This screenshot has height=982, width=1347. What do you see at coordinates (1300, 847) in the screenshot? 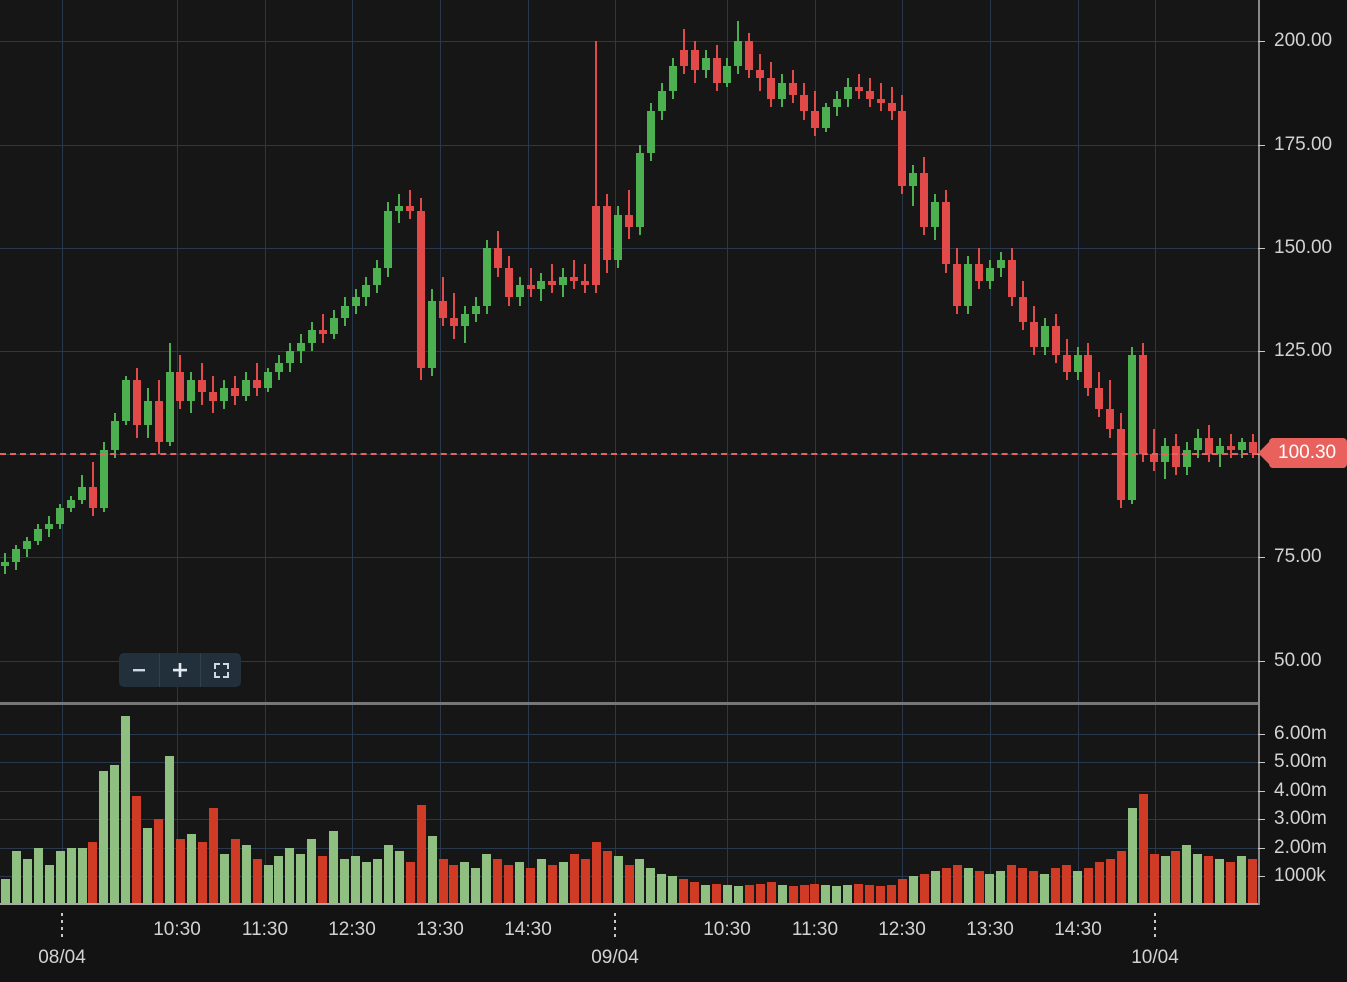
I see `volume-axis-label: 2.00m` at bounding box center [1300, 847].